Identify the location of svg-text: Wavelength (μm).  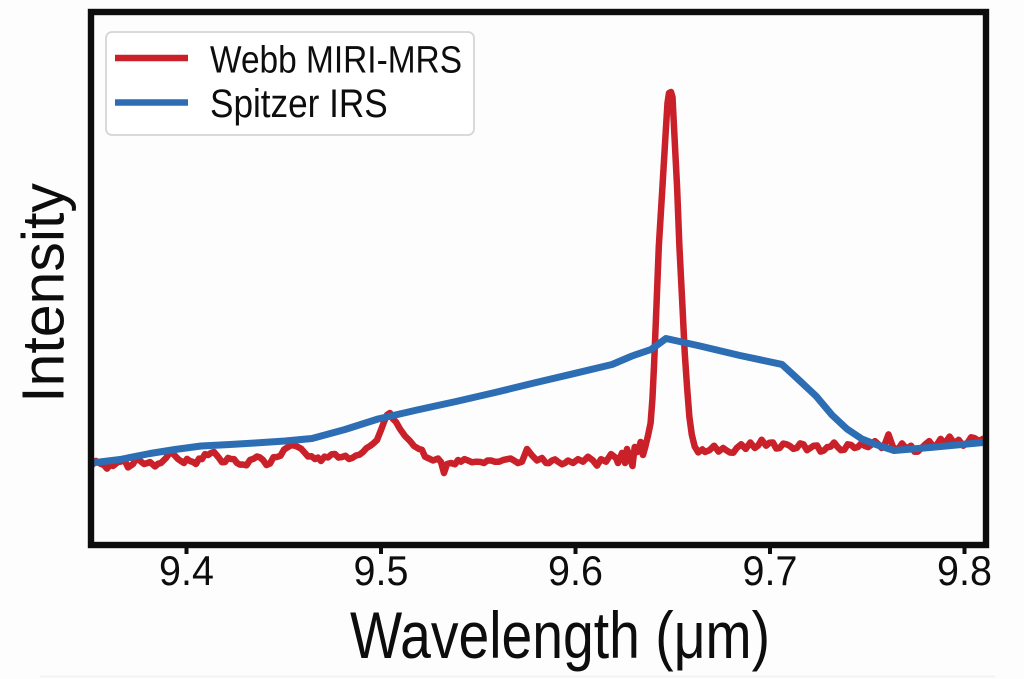
(560, 635).